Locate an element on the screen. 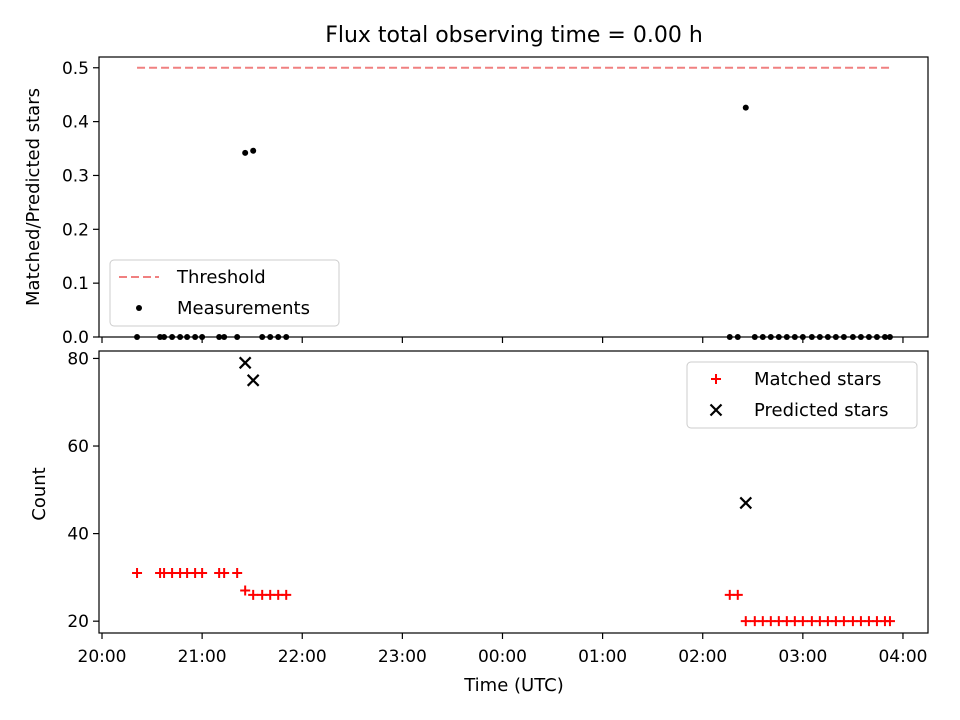 The image size is (960, 720). bottom-chart-xlabel: Time (UTC) is located at coordinates (513, 685).